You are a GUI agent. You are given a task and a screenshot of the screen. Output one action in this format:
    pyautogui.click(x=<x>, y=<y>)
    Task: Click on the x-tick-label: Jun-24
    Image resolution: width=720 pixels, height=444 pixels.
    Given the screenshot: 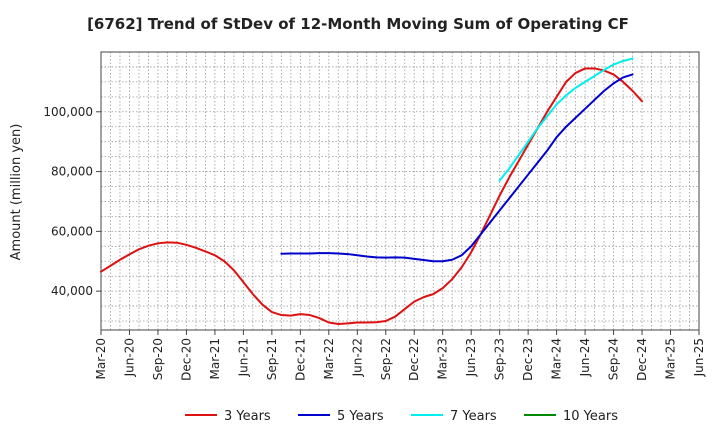 What is the action you would take?
    pyautogui.click(x=585, y=357)
    